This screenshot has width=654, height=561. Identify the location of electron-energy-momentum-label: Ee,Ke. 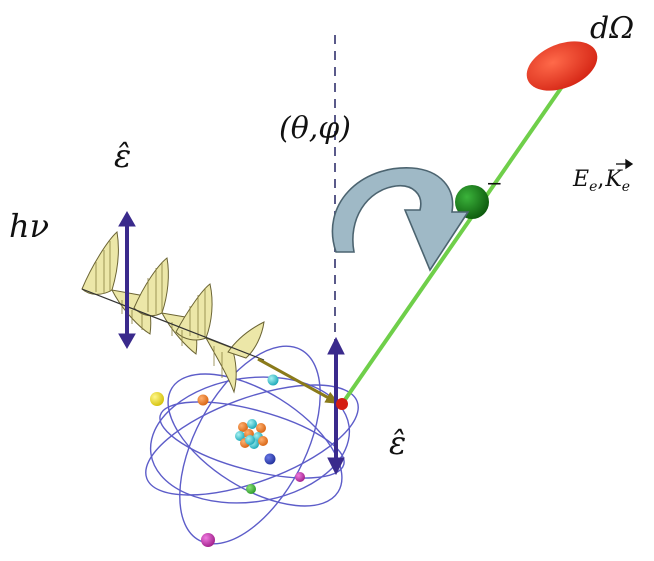
(603, 176).